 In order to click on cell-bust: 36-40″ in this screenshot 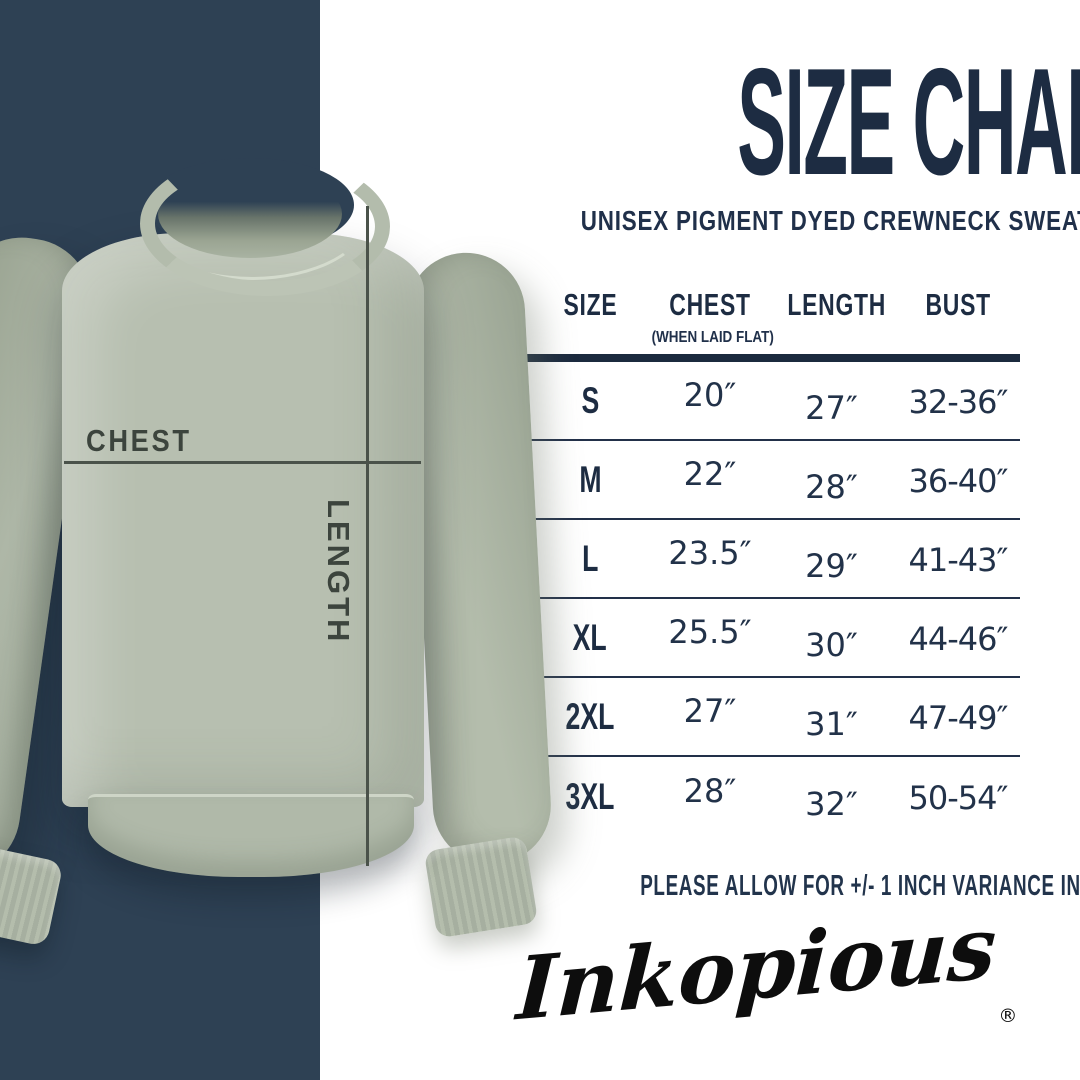, I will do `click(958, 480)`.